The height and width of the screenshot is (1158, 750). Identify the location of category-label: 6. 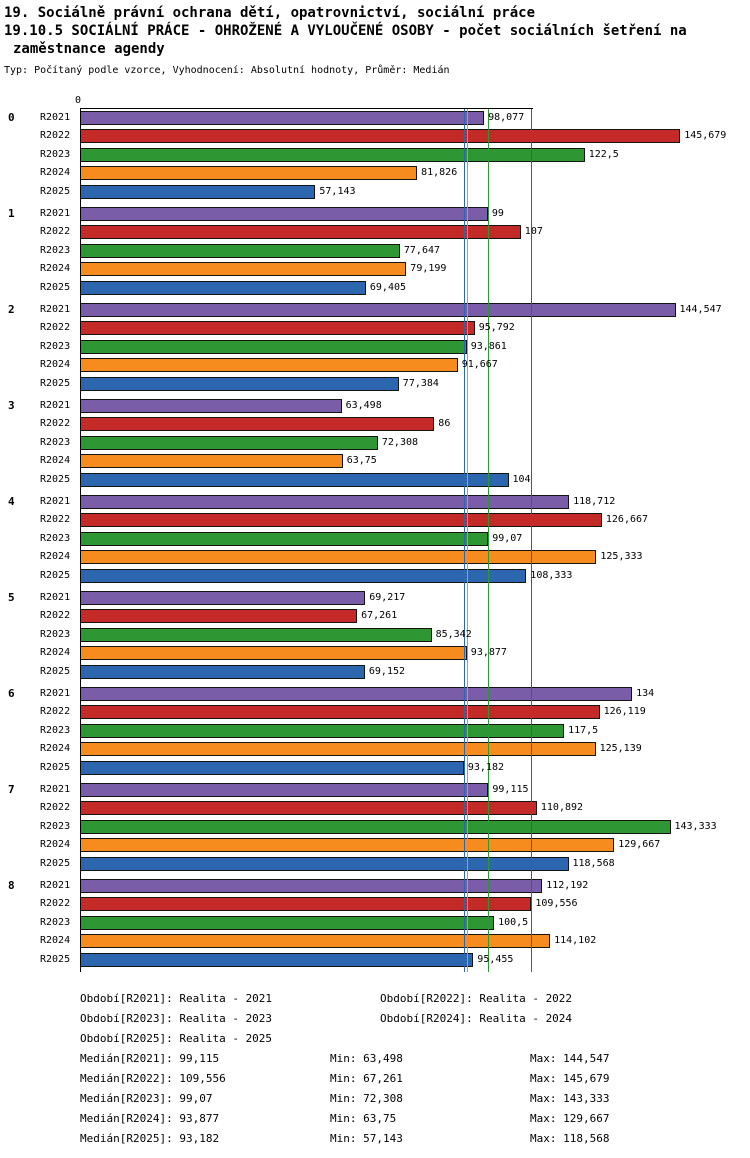
(11, 693).